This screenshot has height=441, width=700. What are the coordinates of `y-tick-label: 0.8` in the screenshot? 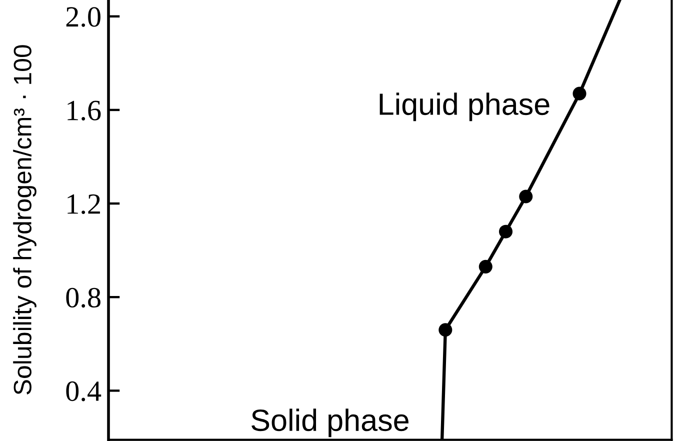 It's located at (83, 298).